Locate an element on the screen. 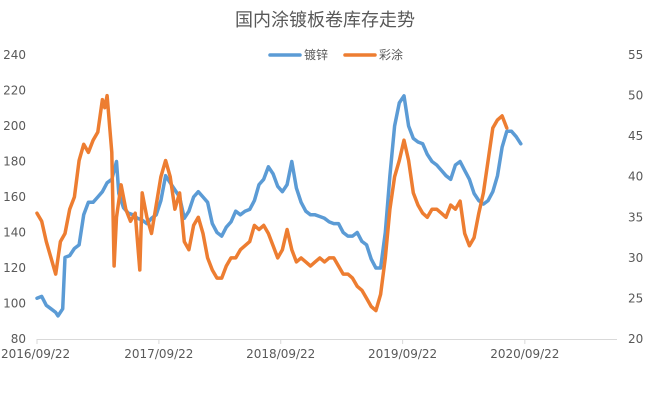 The width and height of the screenshot is (651, 404). y-right-tick-label: 50 is located at coordinates (635, 96).